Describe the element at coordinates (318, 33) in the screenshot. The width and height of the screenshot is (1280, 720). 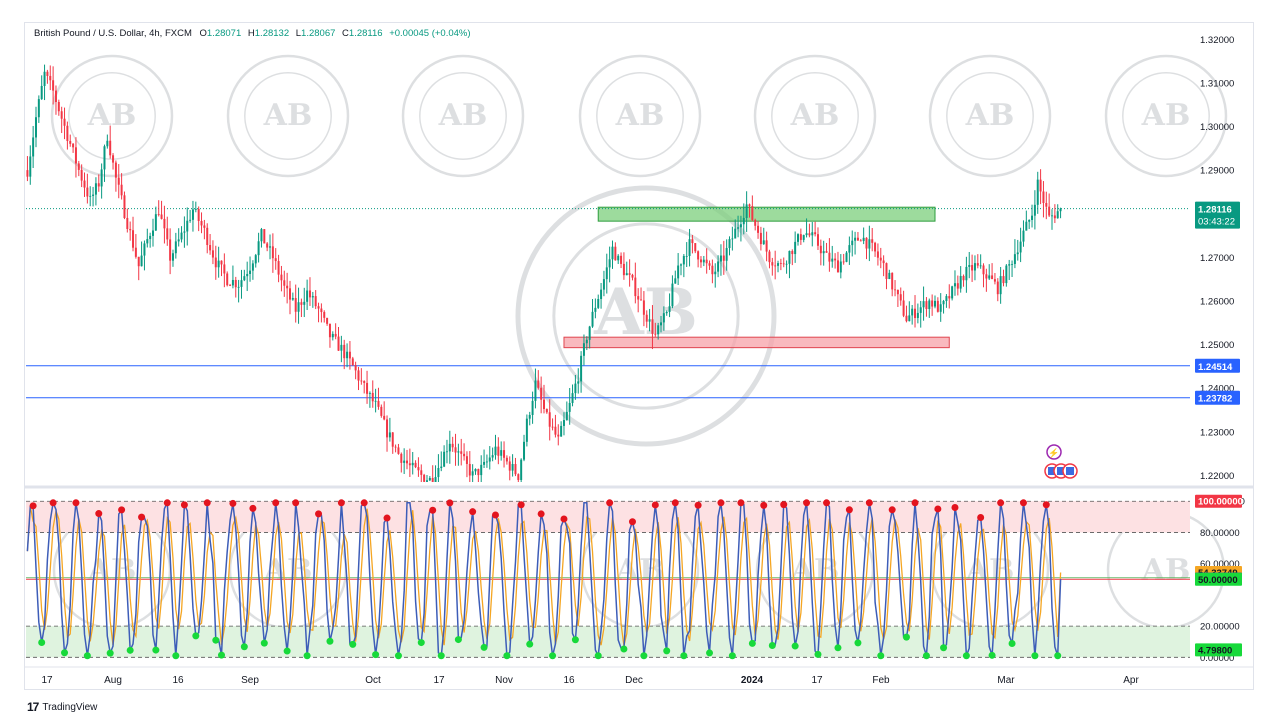
I see `low-value: 1.28067` at that location.